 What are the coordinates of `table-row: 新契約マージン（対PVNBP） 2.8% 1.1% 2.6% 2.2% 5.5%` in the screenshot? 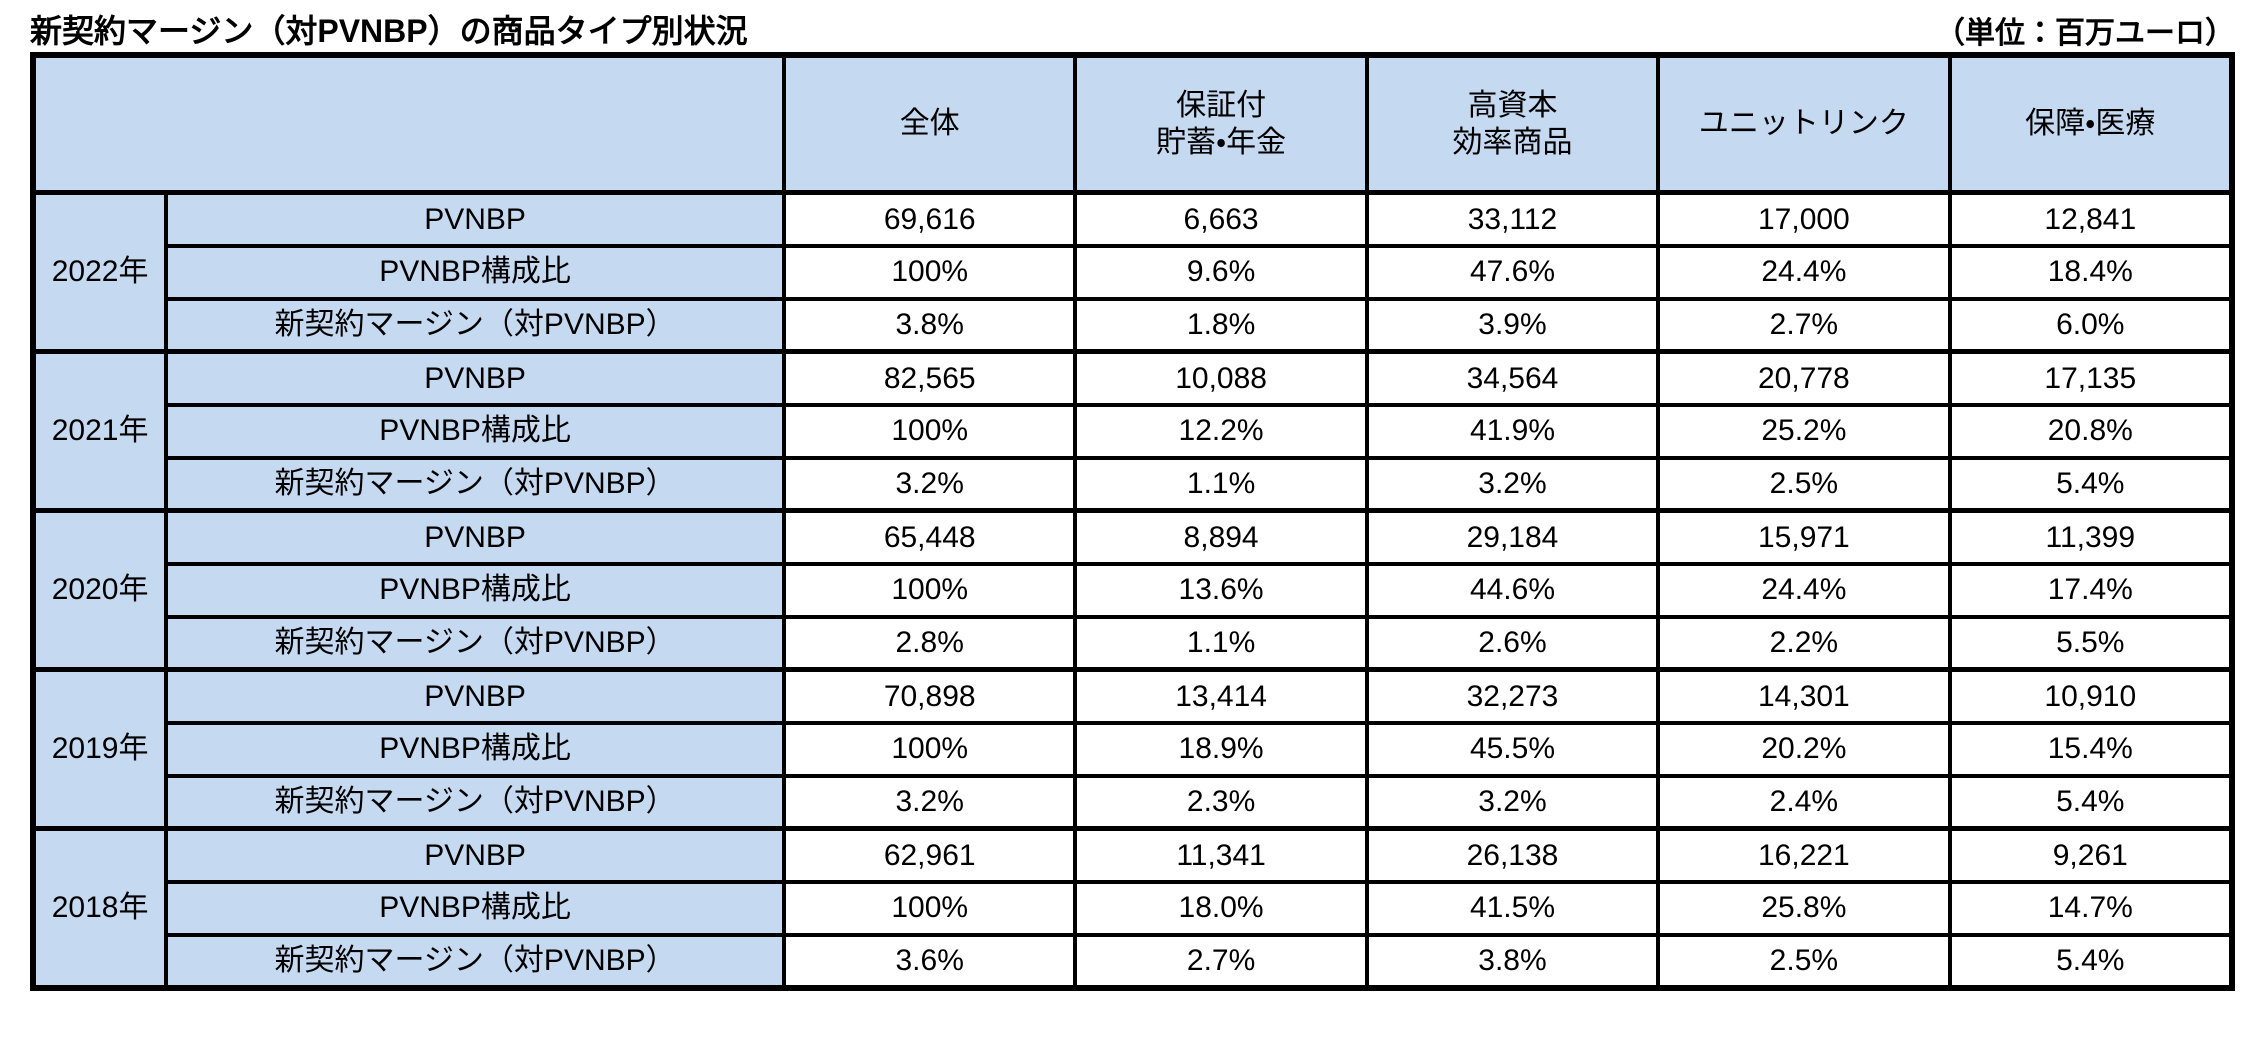 It's located at (1134, 643).